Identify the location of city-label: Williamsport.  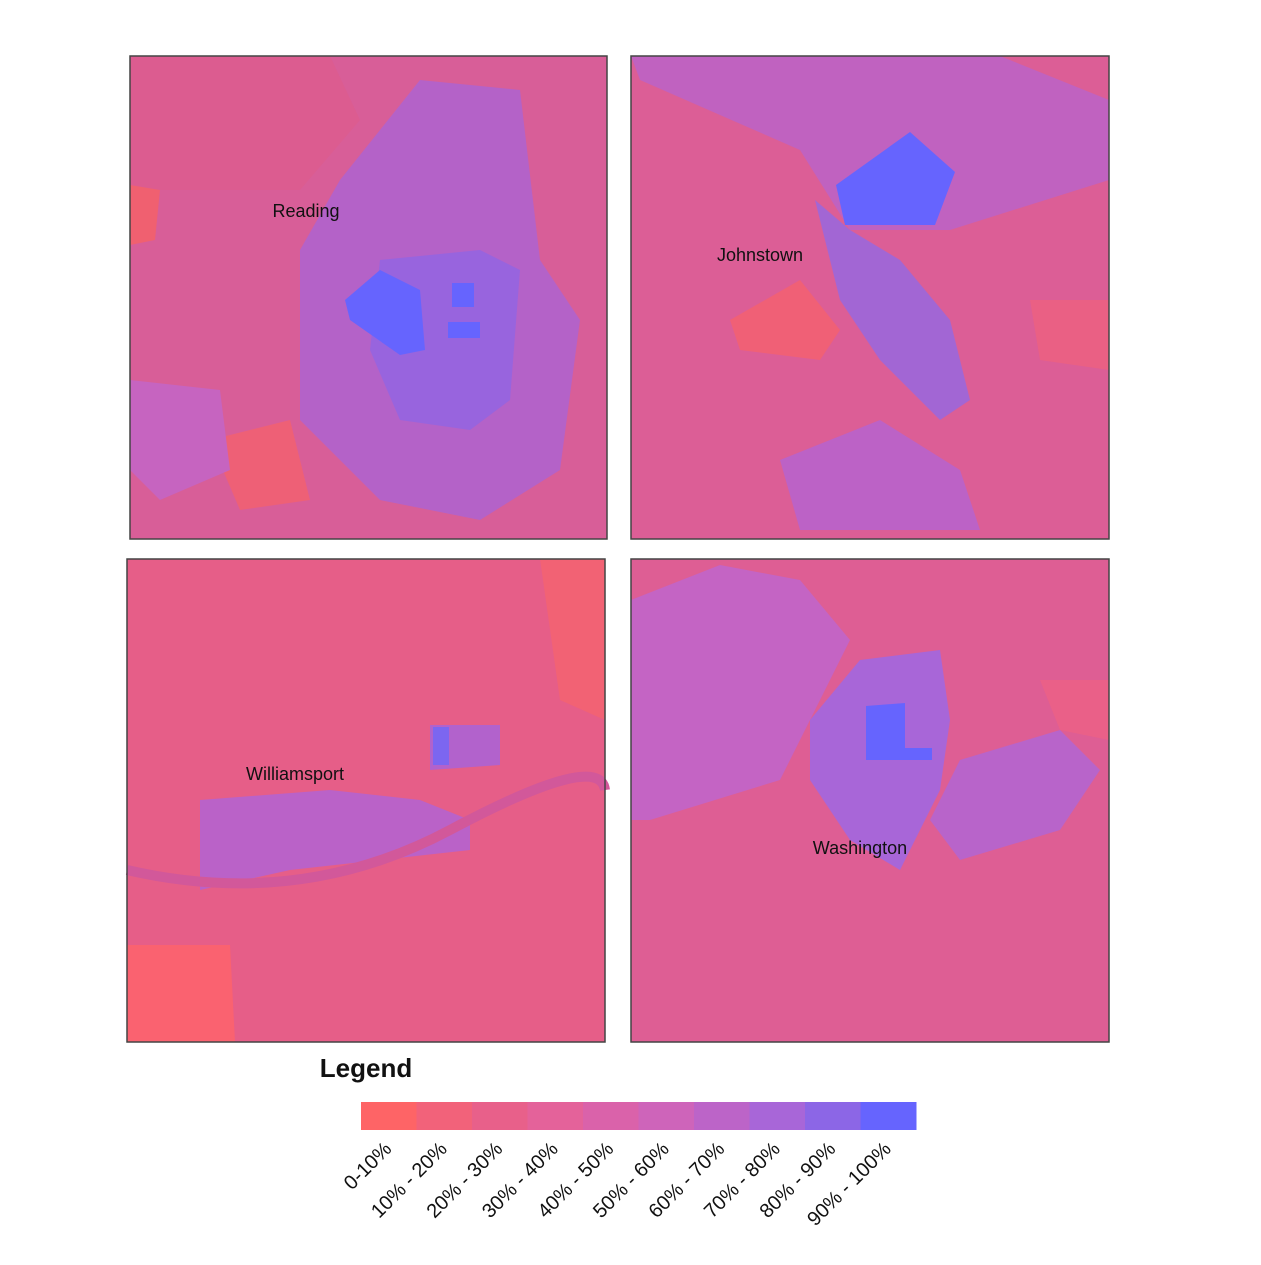
(295, 774).